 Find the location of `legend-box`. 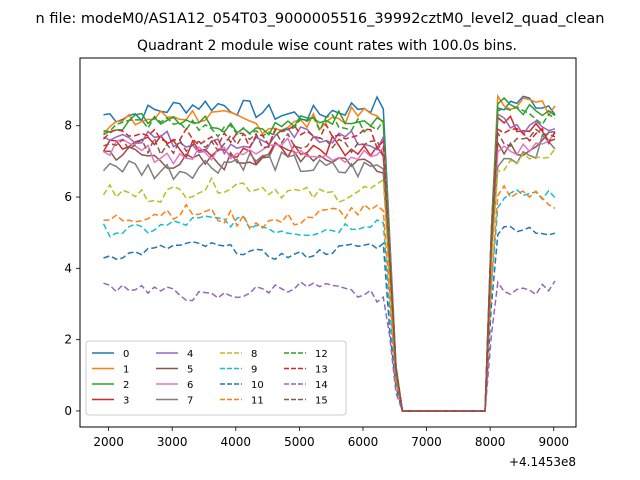

legend-box is located at coordinates (216, 378).